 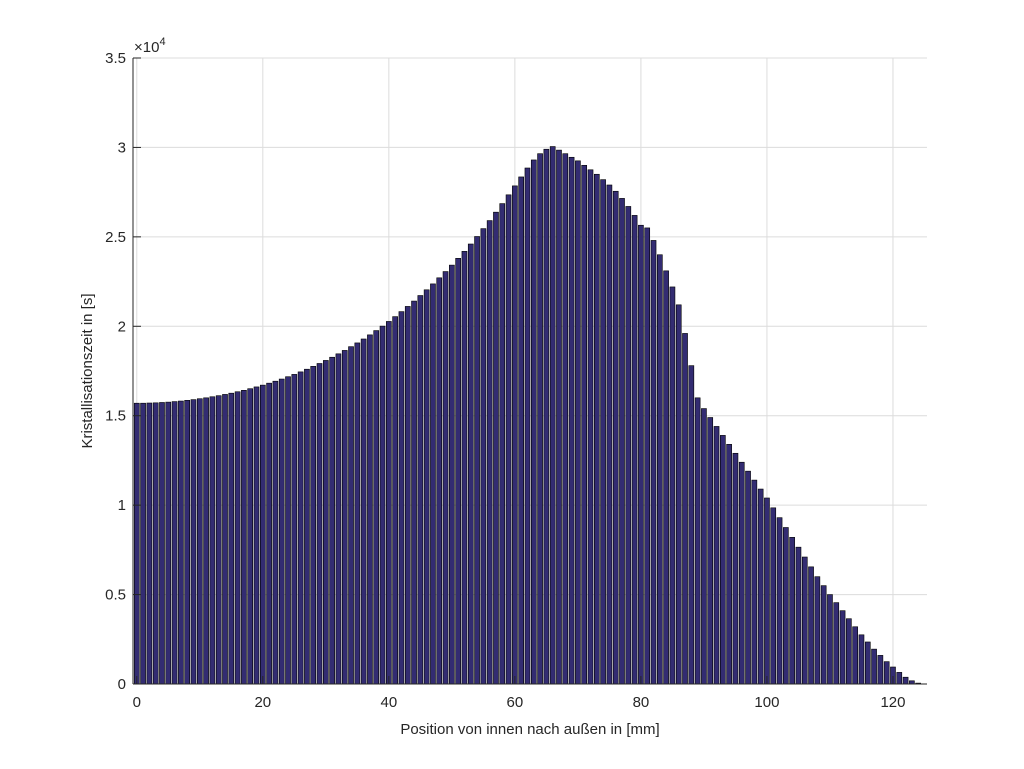 I want to click on x-tick-label: 100, so click(x=766, y=702).